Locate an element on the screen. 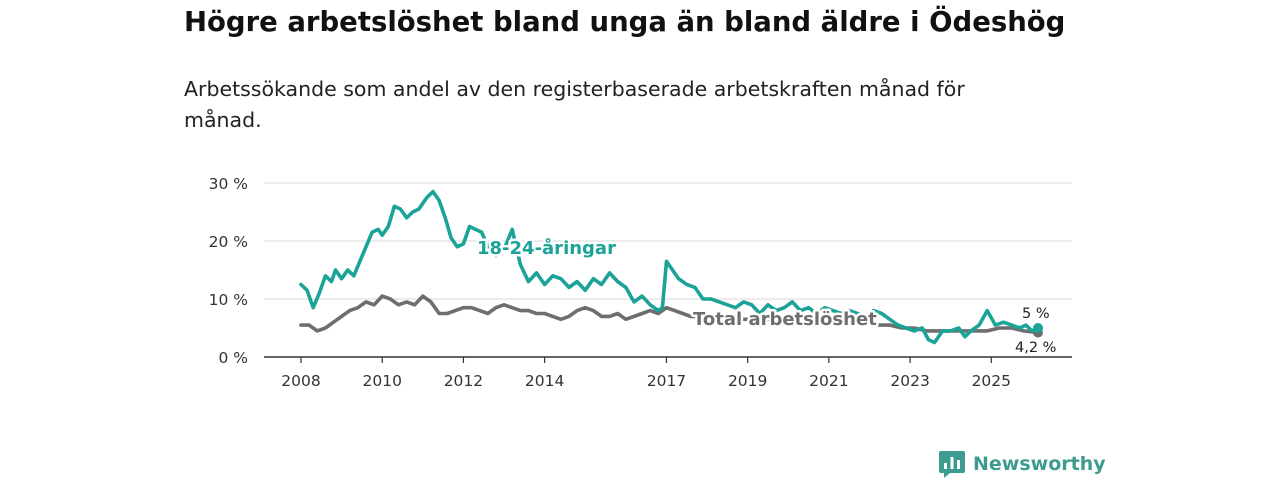  end-label-youth: 5 % is located at coordinates (1036, 314).